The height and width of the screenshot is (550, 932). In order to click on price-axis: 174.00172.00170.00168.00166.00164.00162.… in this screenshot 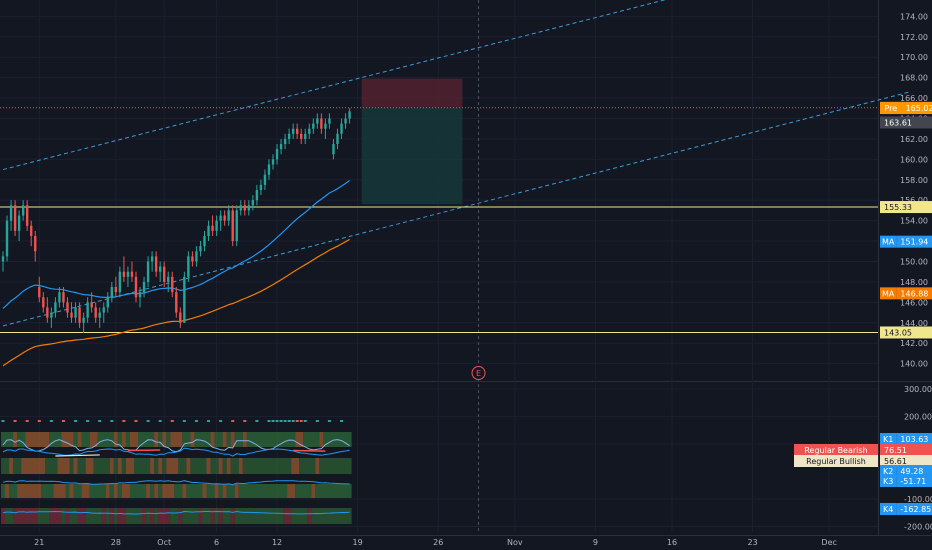, I will do `click(916, 271)`.